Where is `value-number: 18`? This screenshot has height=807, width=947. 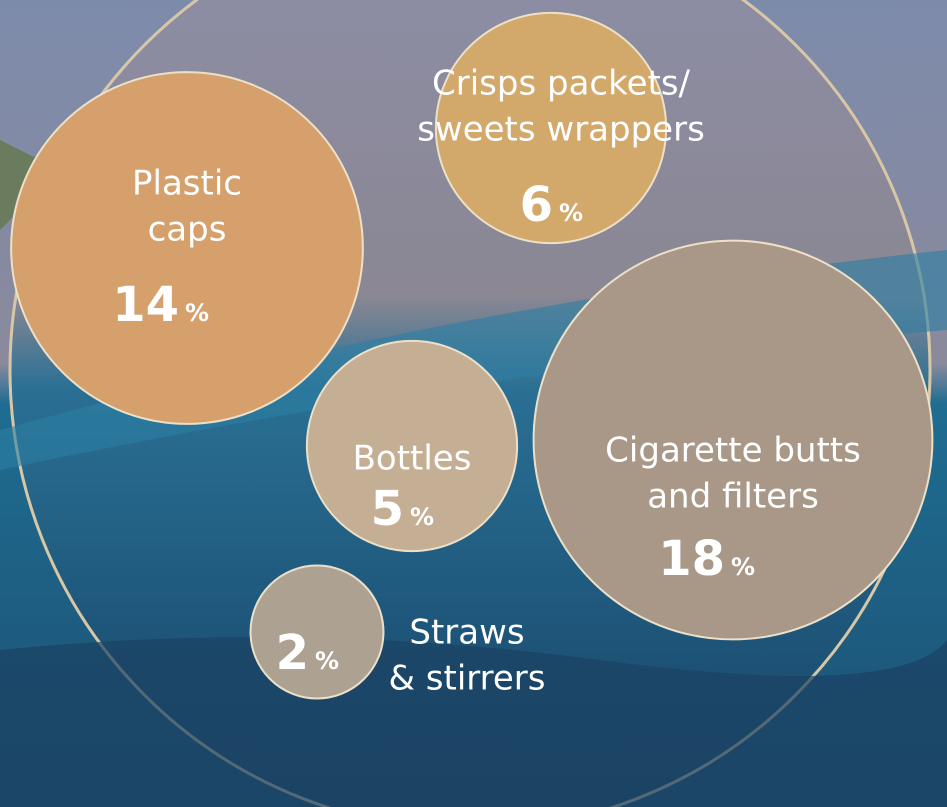
value-number: 18 is located at coordinates (691, 559).